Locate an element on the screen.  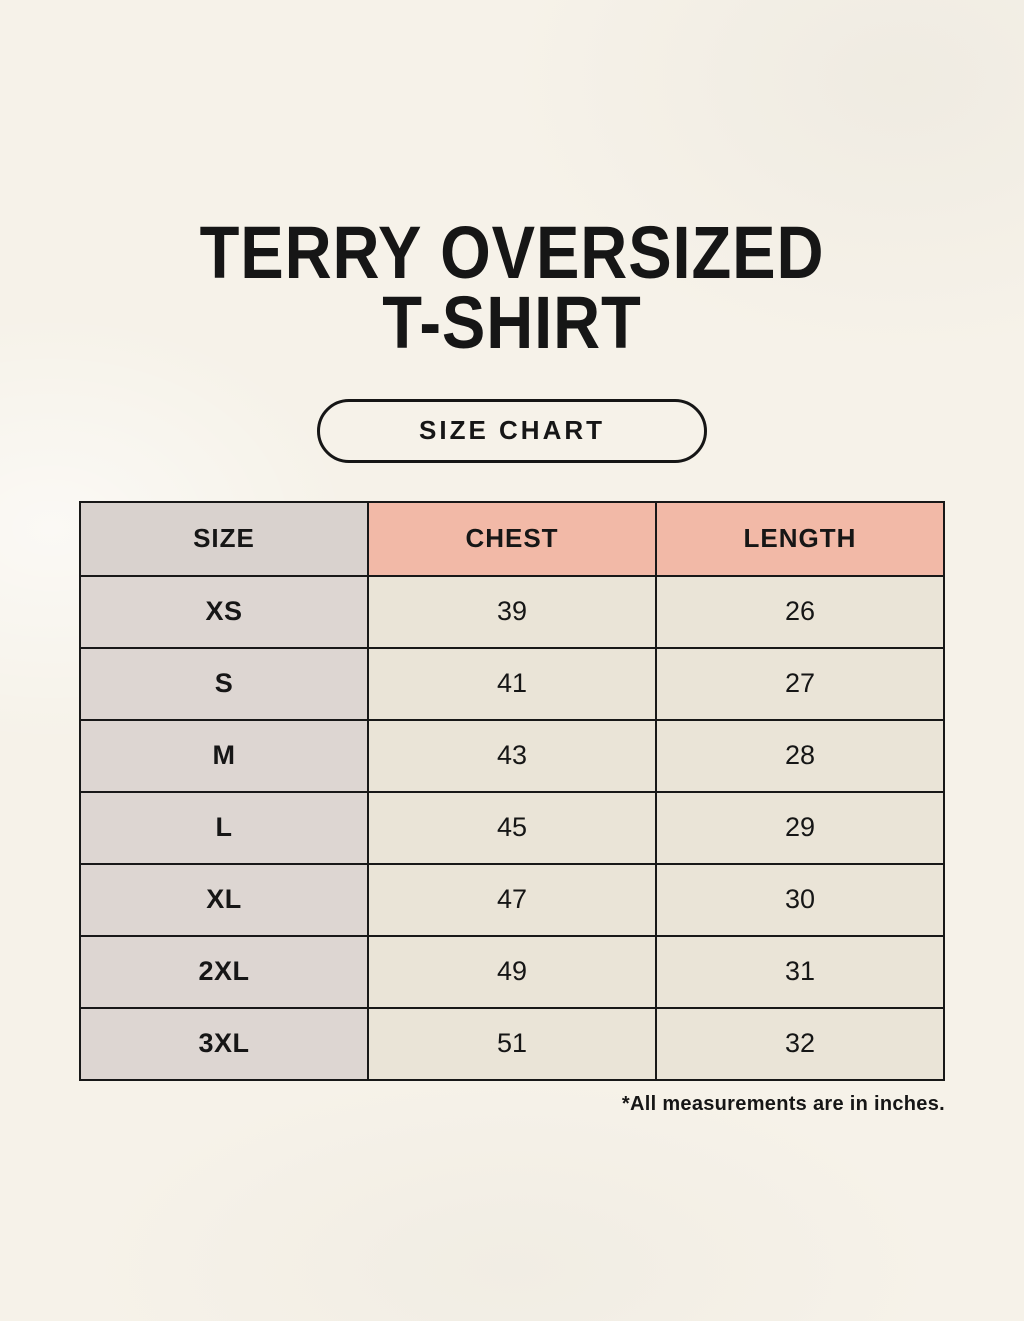
size-chart-badge-container: SIZE CHART is located at coordinates (512, 430).